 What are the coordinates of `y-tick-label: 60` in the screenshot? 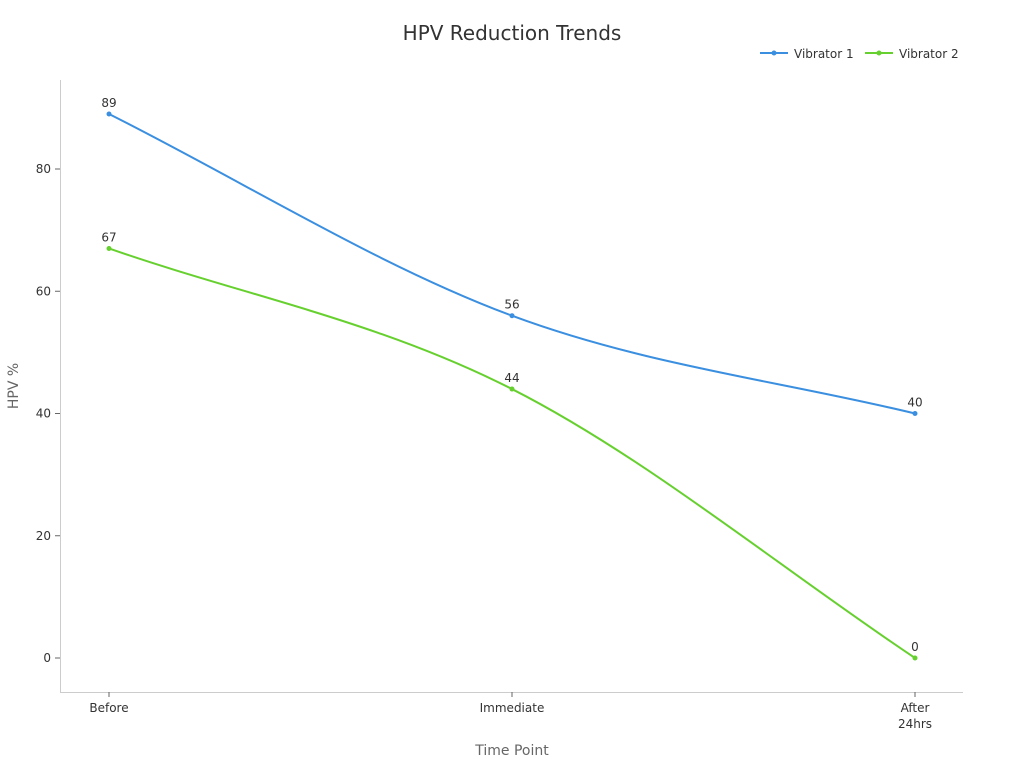 It's located at (43, 291).